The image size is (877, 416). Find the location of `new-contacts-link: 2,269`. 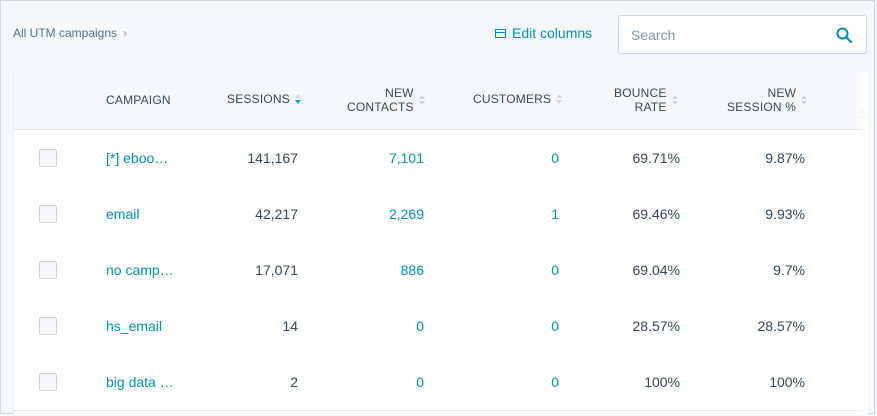

new-contacts-link: 2,269 is located at coordinates (406, 214).